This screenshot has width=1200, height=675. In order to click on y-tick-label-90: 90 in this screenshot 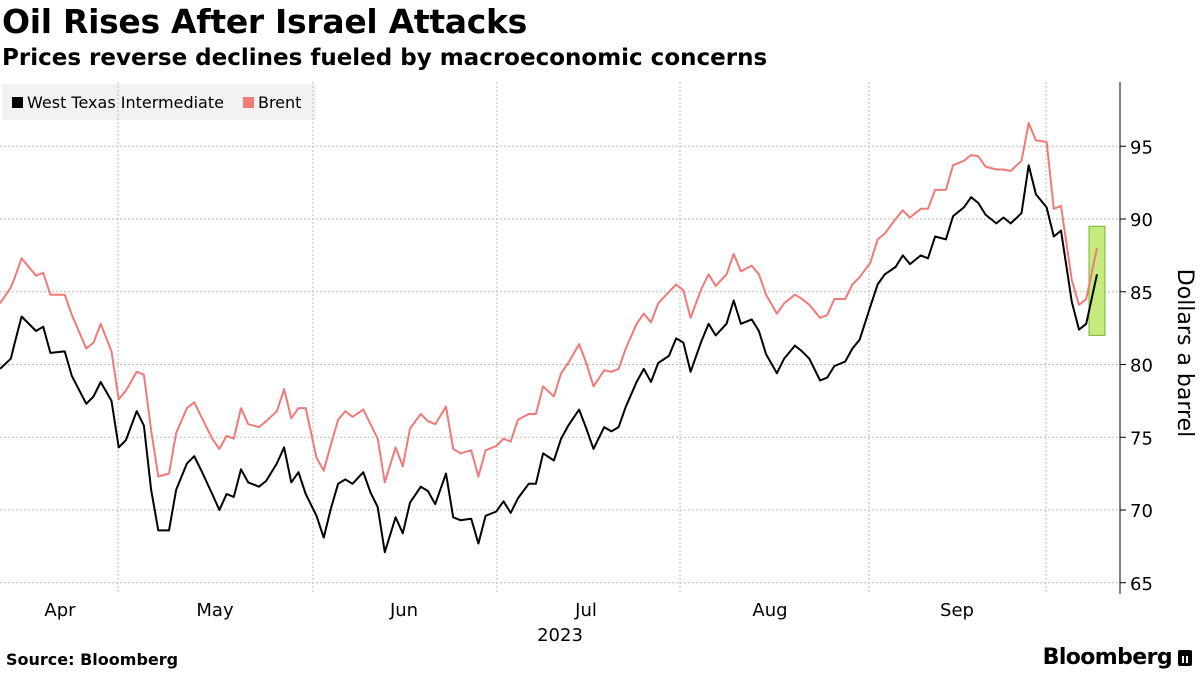, I will do `click(1141, 220)`.